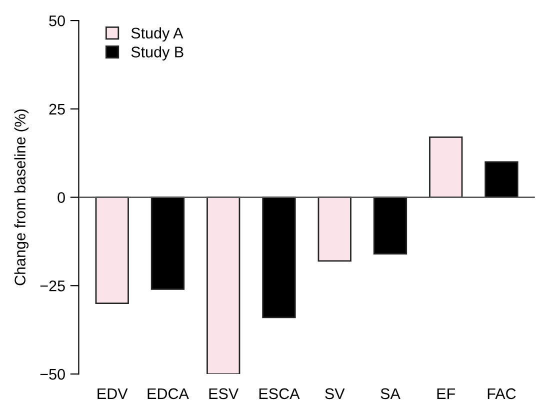  I want to click on legend-label: Study A, so click(157, 34).